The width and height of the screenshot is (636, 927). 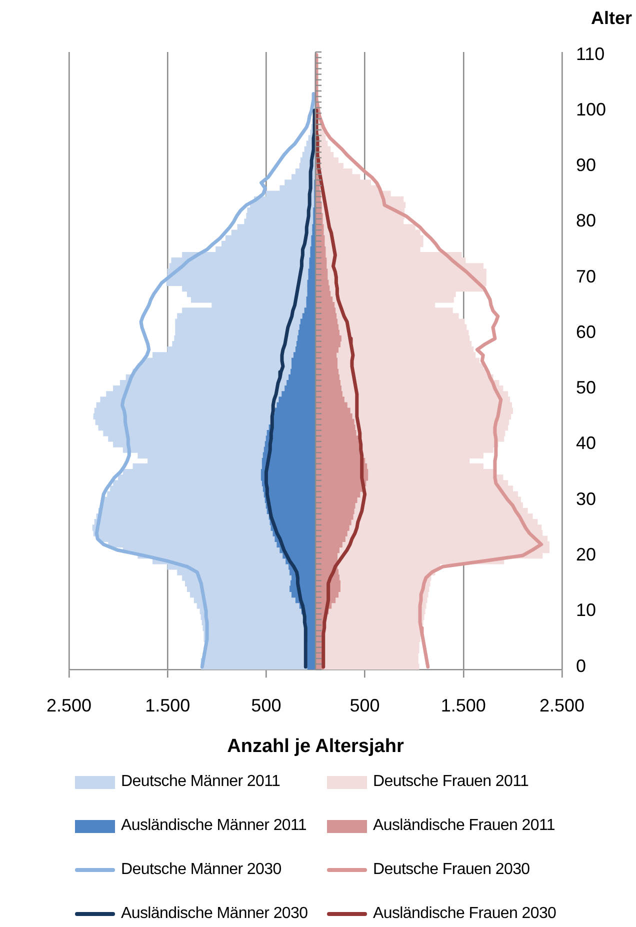 What do you see at coordinates (586, 498) in the screenshot?
I see `y-tick-label: 30` at bounding box center [586, 498].